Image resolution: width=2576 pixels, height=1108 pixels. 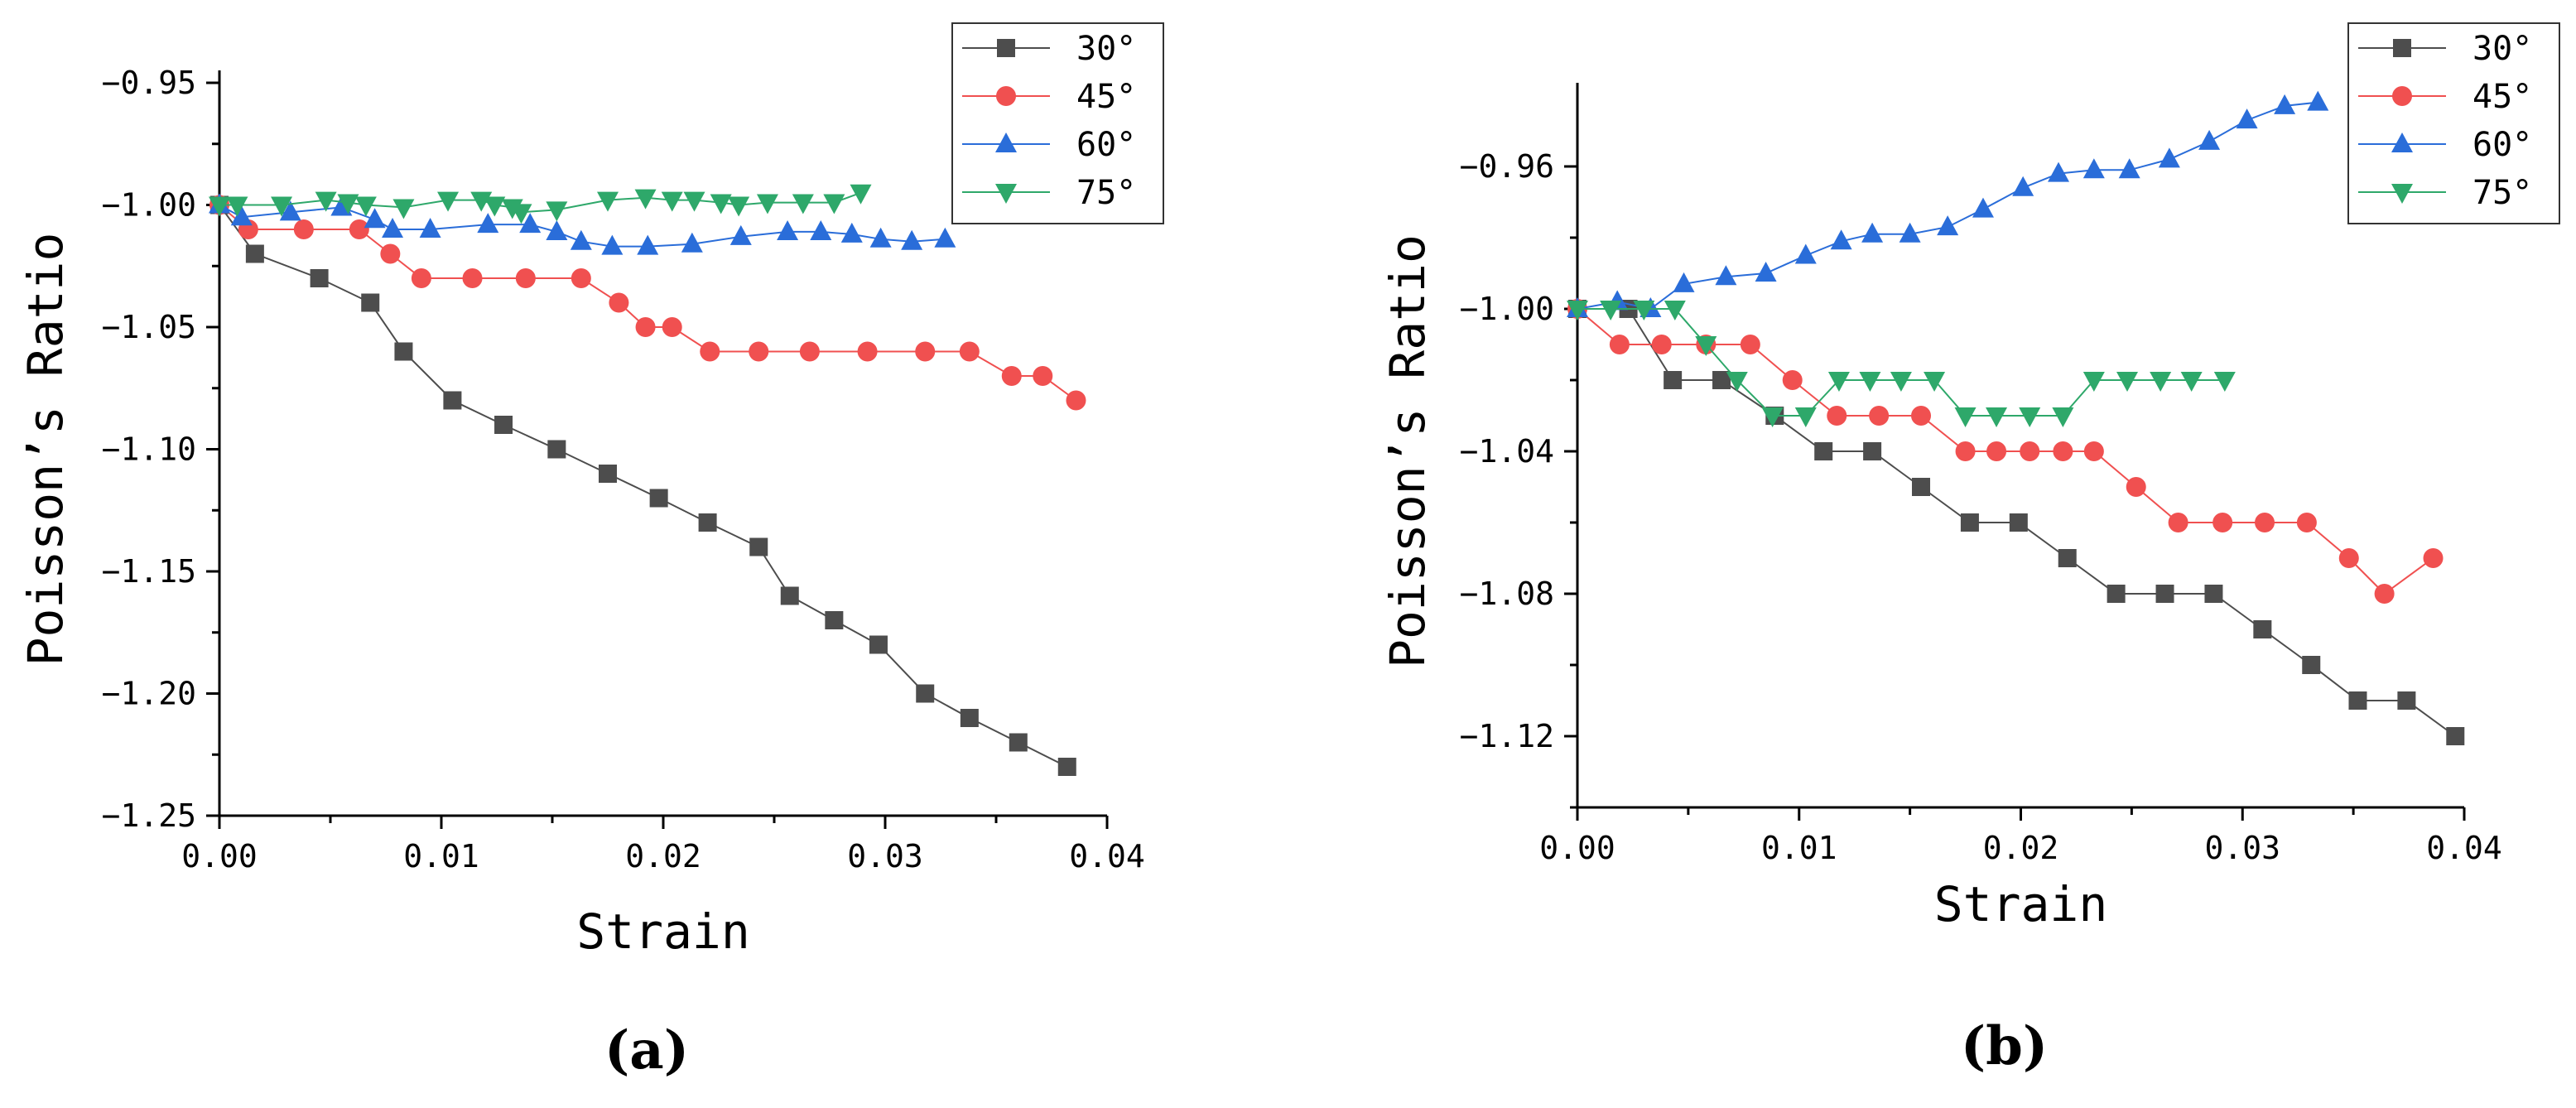 I want to click on y-tick-label: −0.96, so click(x=1507, y=166).